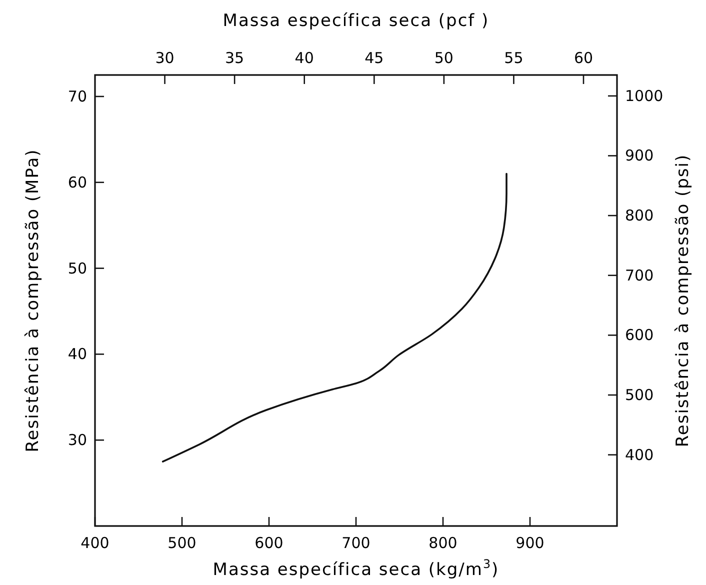 The height and width of the screenshot is (585, 706). I want to click on x-tick-label: 900, so click(530, 543).